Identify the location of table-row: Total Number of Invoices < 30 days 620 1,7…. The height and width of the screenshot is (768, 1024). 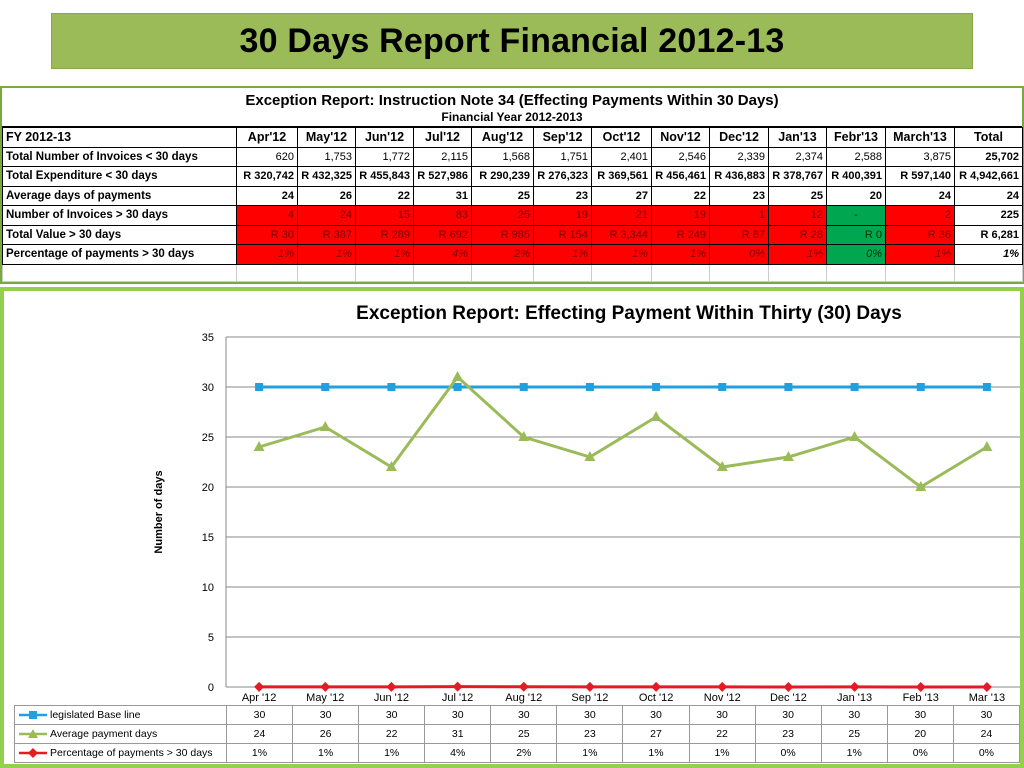
(512, 156).